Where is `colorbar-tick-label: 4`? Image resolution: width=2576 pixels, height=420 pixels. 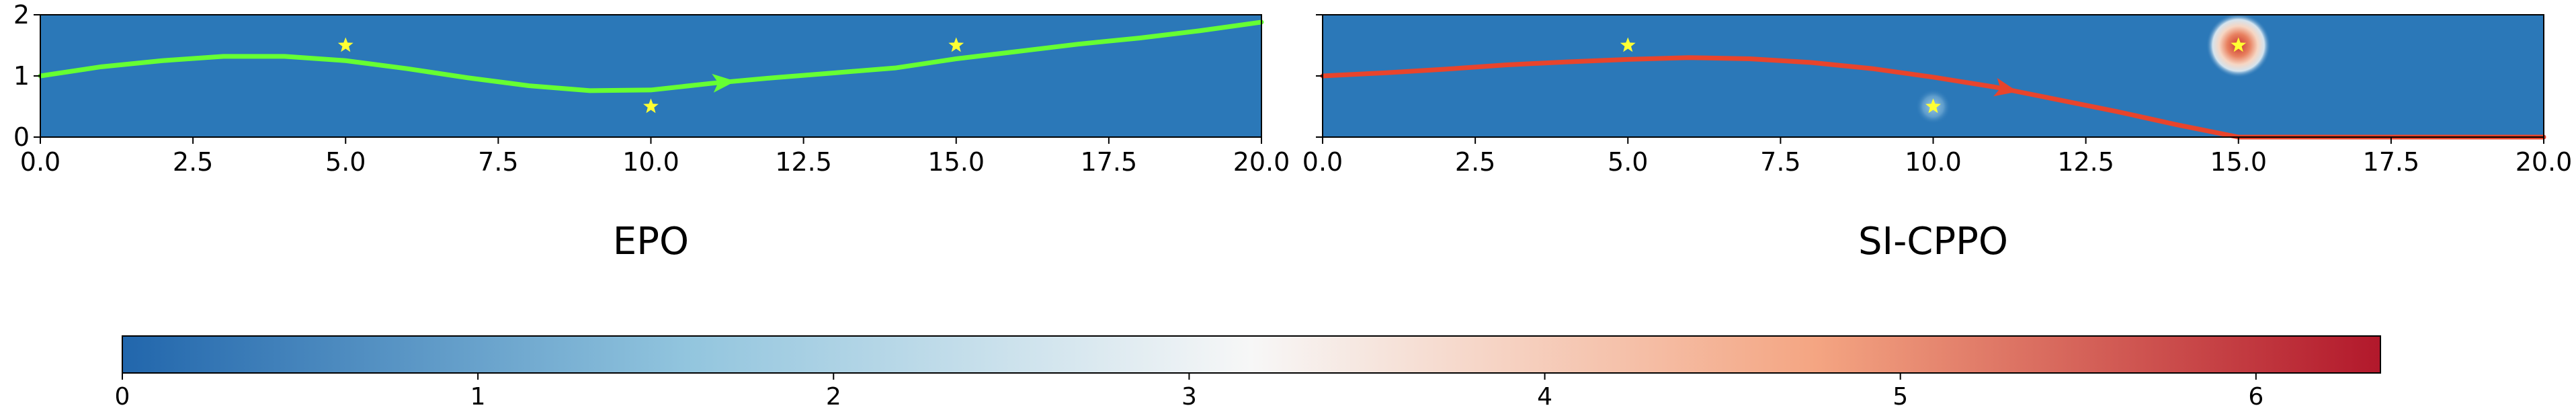
colorbar-tick-label: 4 is located at coordinates (1544, 397).